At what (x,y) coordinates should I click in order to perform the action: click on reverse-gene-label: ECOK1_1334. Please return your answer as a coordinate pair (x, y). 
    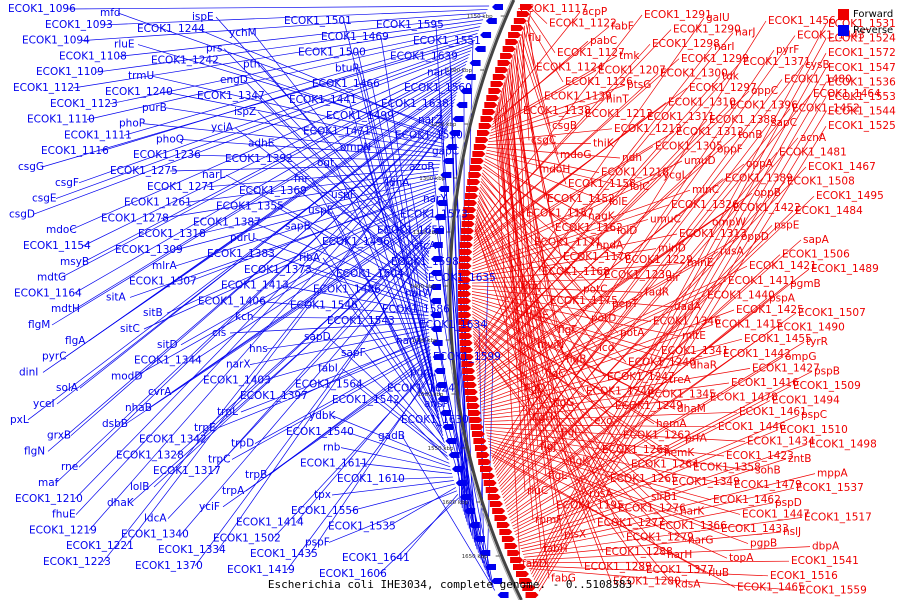
    Looking at the image, I should click on (192, 550).